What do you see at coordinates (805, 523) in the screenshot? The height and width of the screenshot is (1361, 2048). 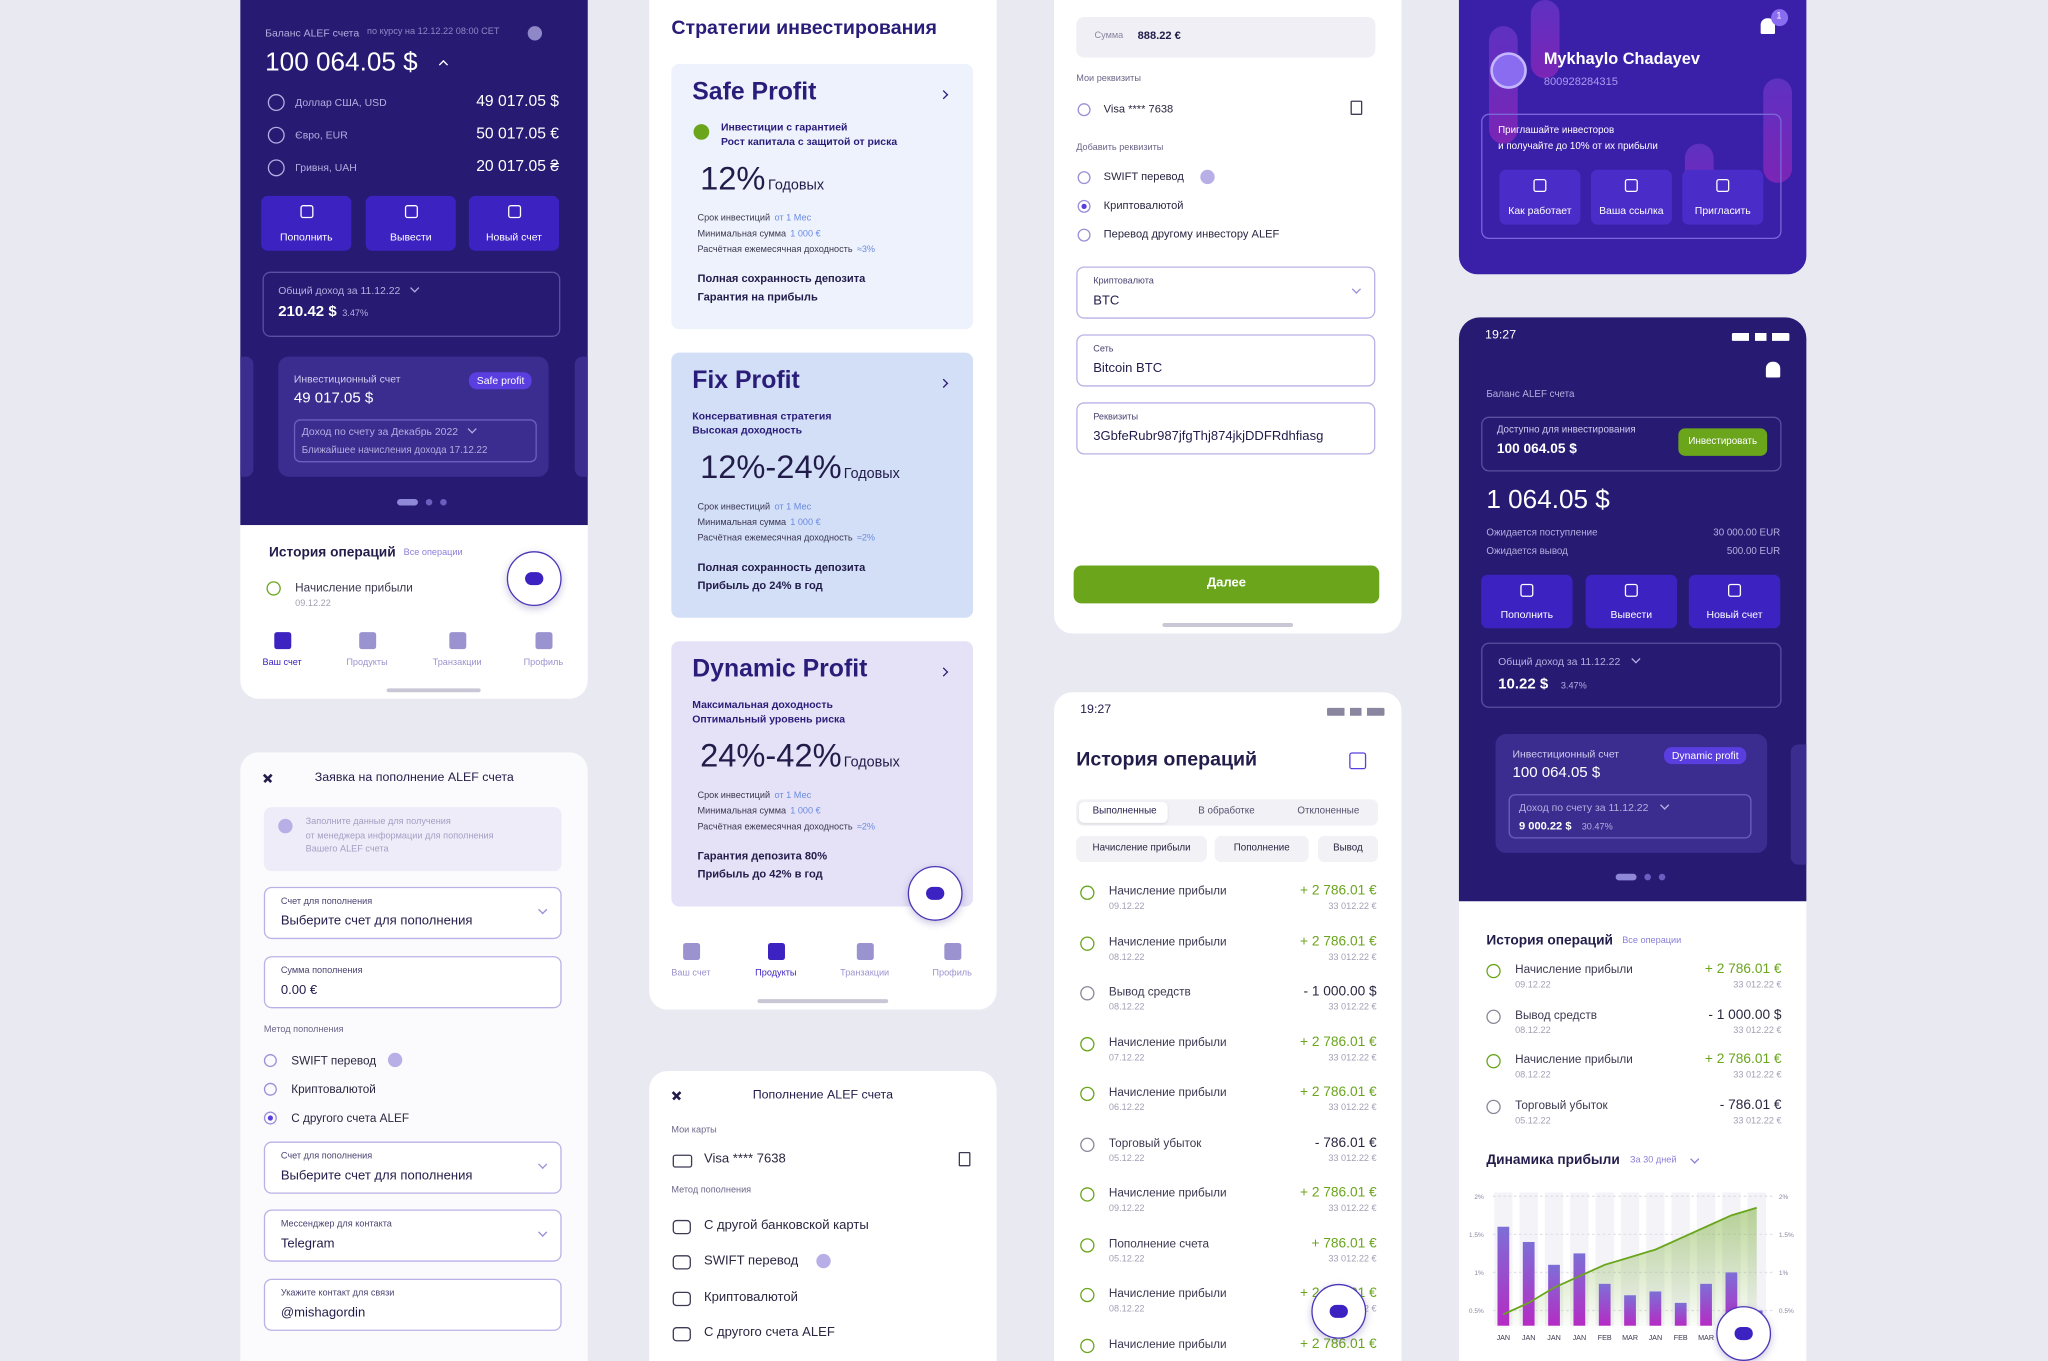 I see `term-value: 1 000 €` at bounding box center [805, 523].